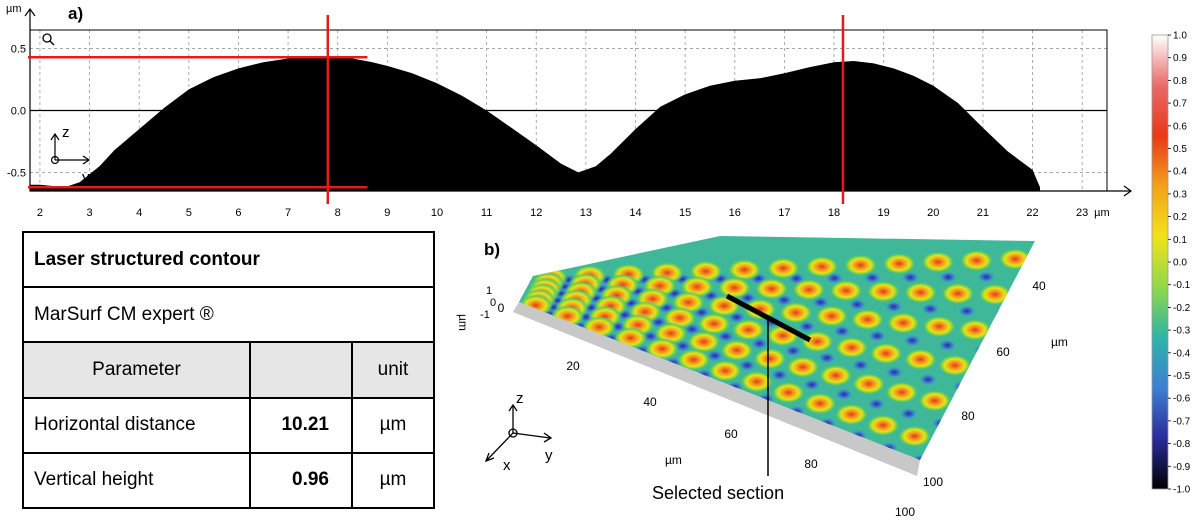 Image resolution: width=1200 pixels, height=527 pixels. Describe the element at coordinates (884, 213) in the screenshot. I see `x-tick-label: 19` at that location.